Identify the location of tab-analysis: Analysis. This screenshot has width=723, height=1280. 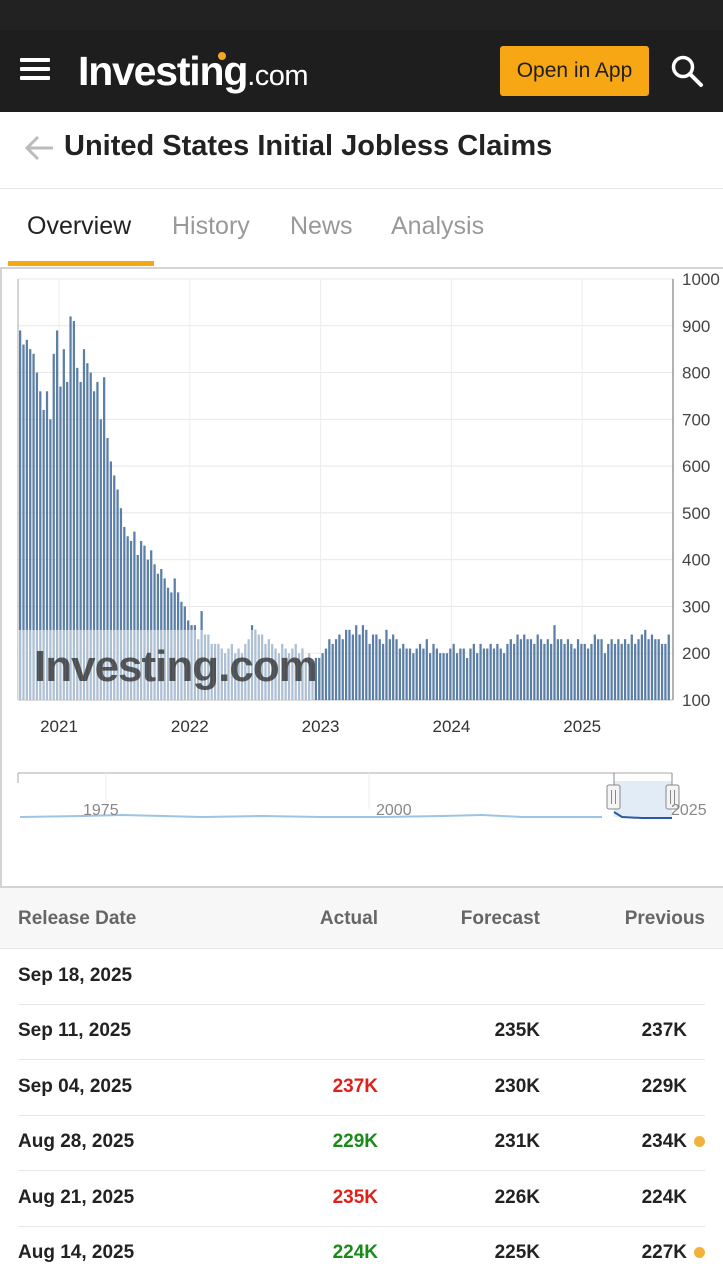
(438, 226).